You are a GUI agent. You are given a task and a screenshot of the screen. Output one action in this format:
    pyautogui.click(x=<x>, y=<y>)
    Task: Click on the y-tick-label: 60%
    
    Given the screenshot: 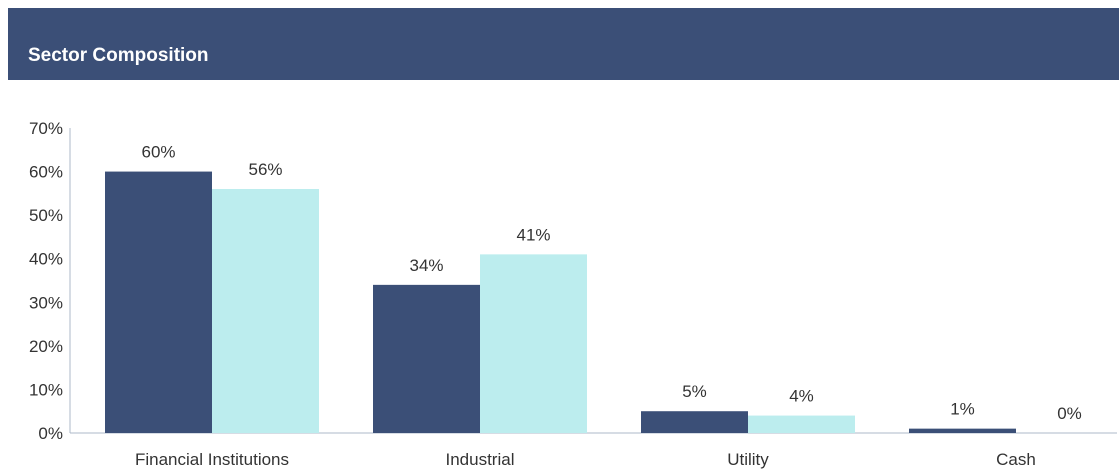 What is the action you would take?
    pyautogui.click(x=46, y=172)
    